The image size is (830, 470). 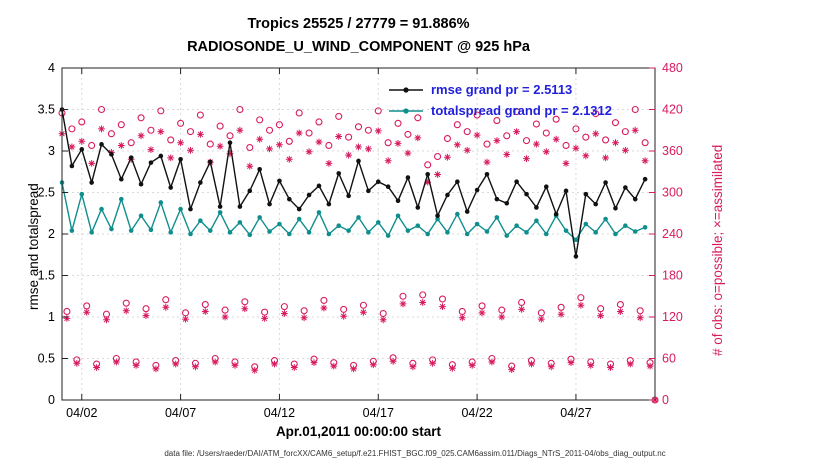 I want to click on svg-text: 1, so click(x=51, y=317).